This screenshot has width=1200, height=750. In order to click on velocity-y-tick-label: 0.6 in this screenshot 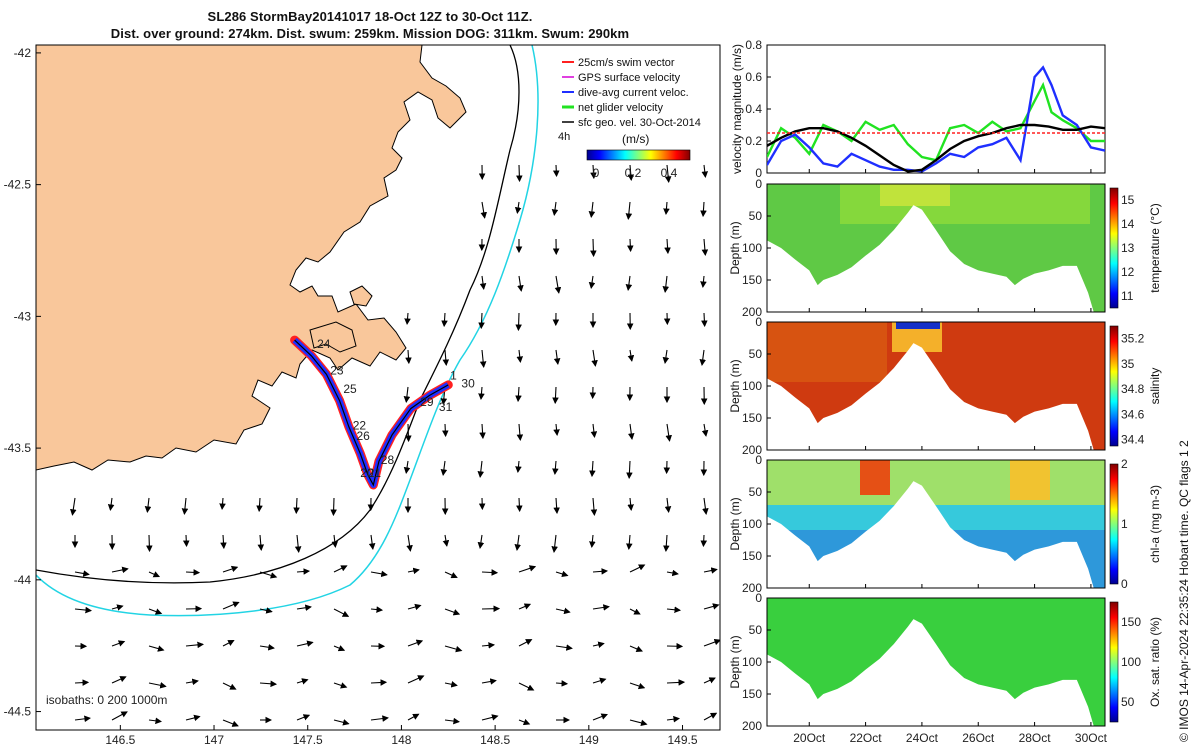, I will do `click(753, 77)`.